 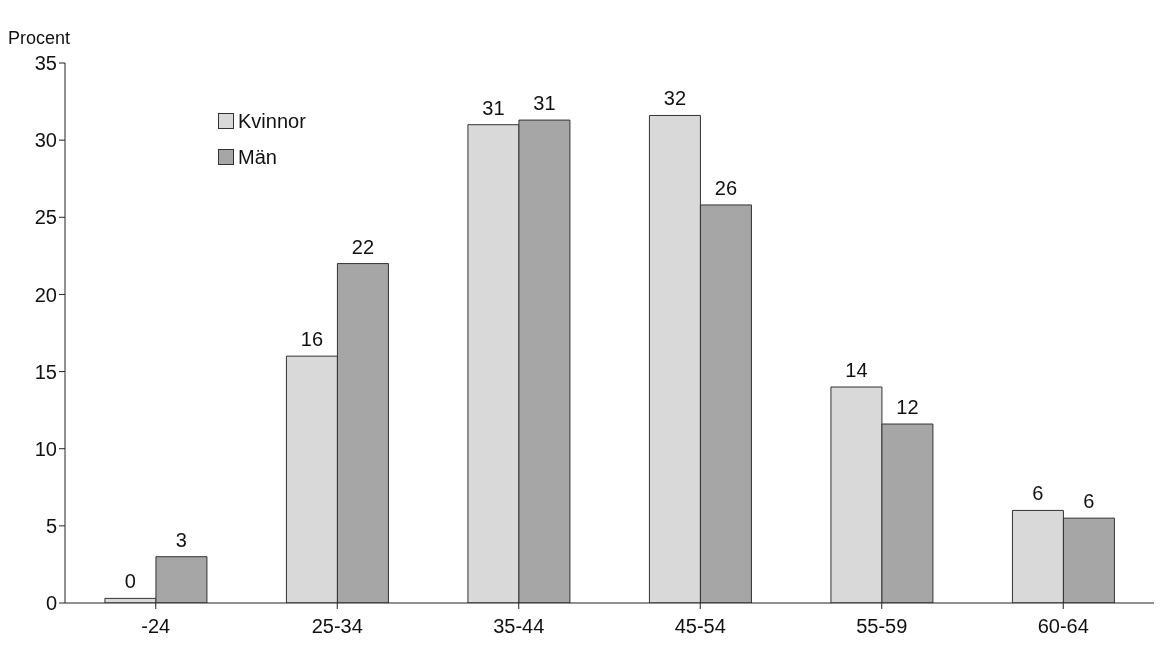 What do you see at coordinates (363, 246) in the screenshot?
I see `data-label: 22` at bounding box center [363, 246].